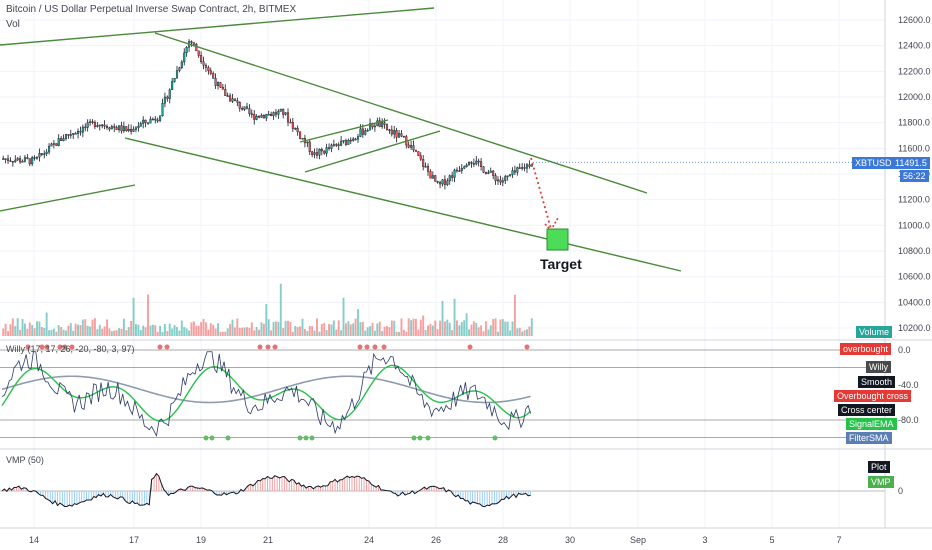 This screenshot has width=932, height=550. Describe the element at coordinates (914, 46) in the screenshot. I see `price-tick-label: 12400.0` at that location.